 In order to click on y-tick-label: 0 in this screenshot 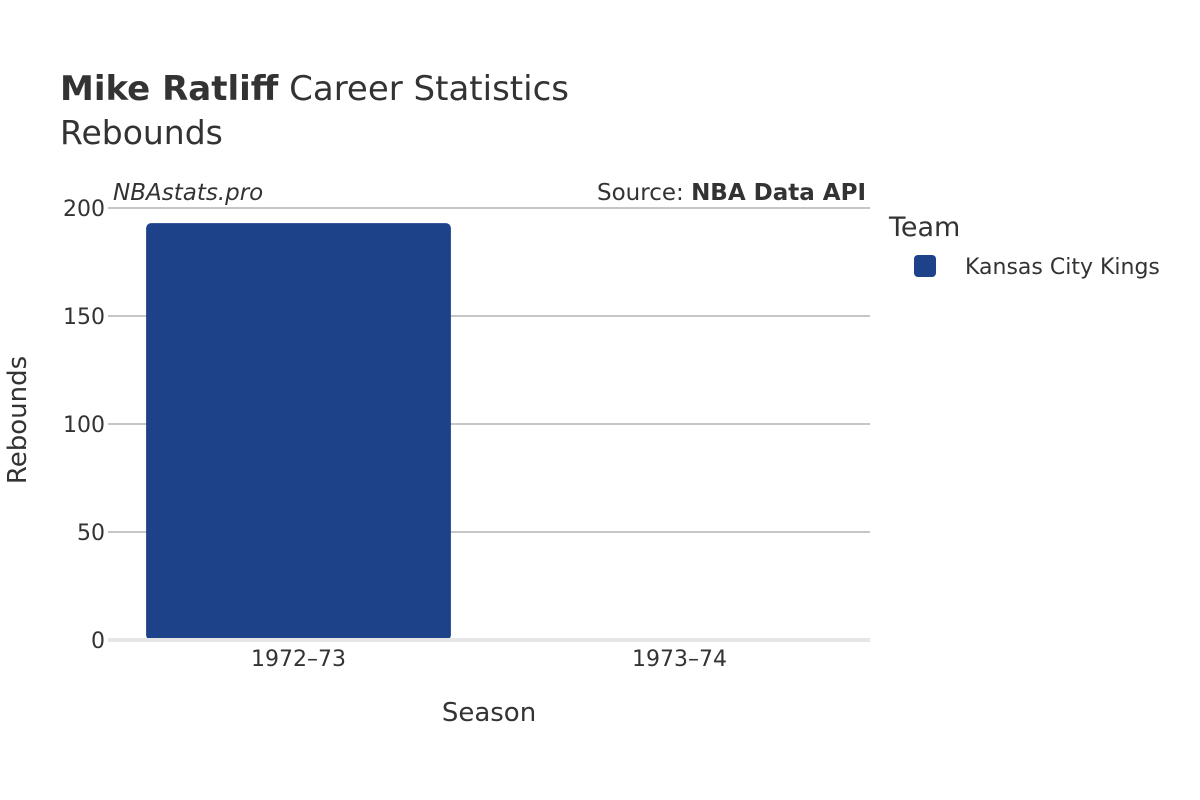, I will do `click(98, 641)`.